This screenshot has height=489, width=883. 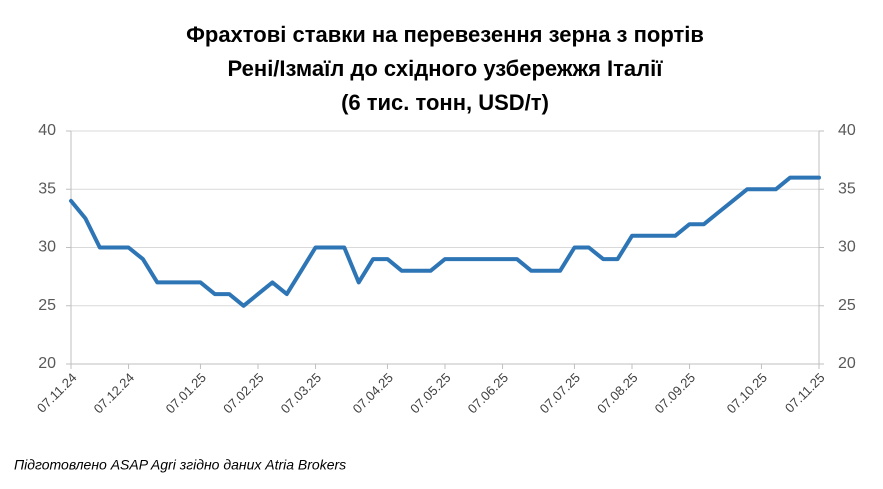 I want to click on x-tick-label: 07.11.24, so click(x=57, y=393).